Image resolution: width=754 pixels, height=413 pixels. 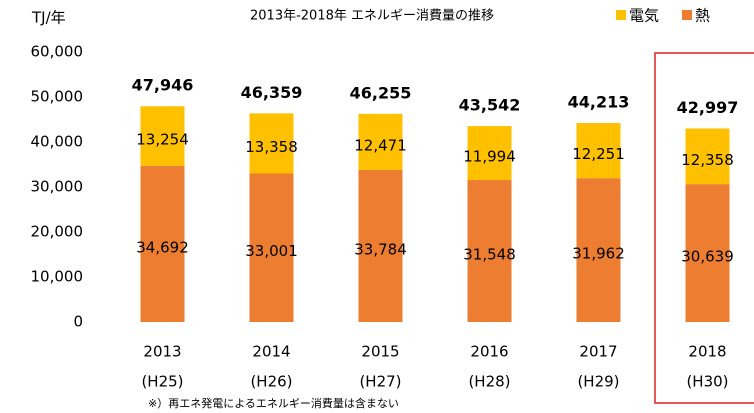 I want to click on total-label: 42,997, so click(x=708, y=107).